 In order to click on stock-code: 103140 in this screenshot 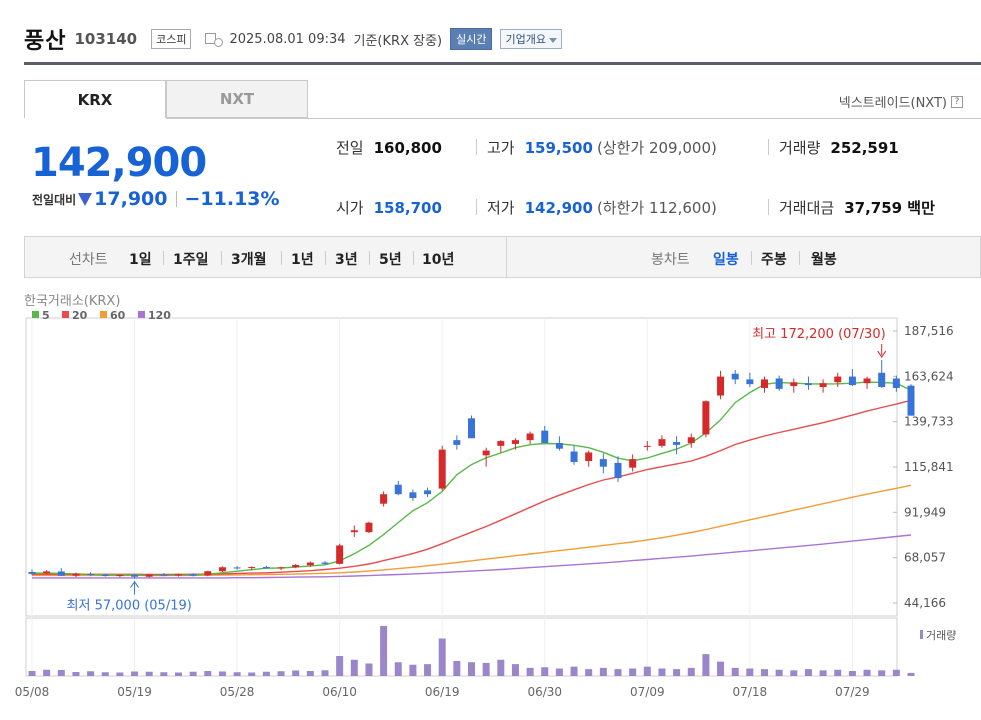, I will do `click(106, 39)`.